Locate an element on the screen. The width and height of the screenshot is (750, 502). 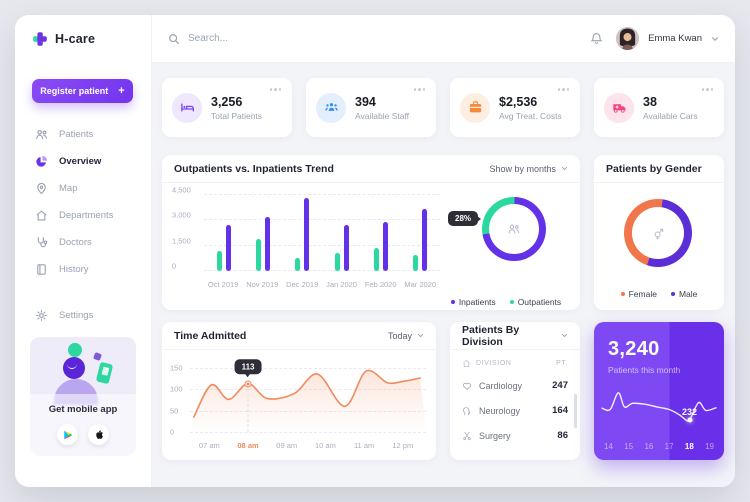
sidebar-nav: Patients Overview Map is located at coordinates (83, 225).